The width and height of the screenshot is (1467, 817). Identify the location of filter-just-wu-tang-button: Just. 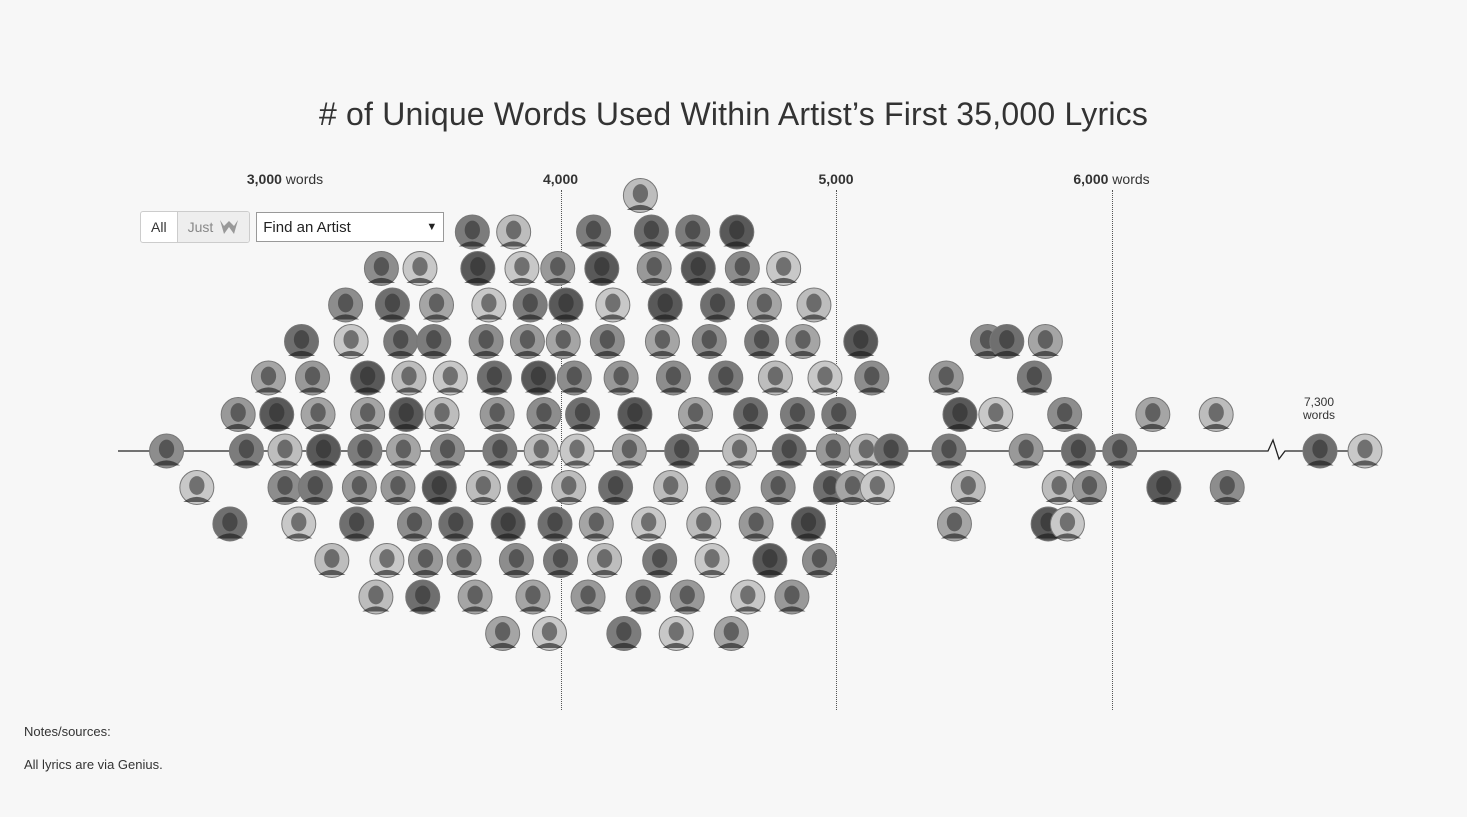
(213, 227).